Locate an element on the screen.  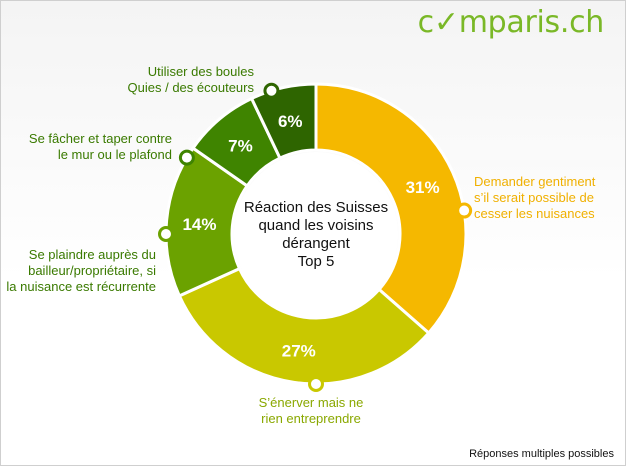
brand-logo: c✓mparis.ch is located at coordinates (511, 22).